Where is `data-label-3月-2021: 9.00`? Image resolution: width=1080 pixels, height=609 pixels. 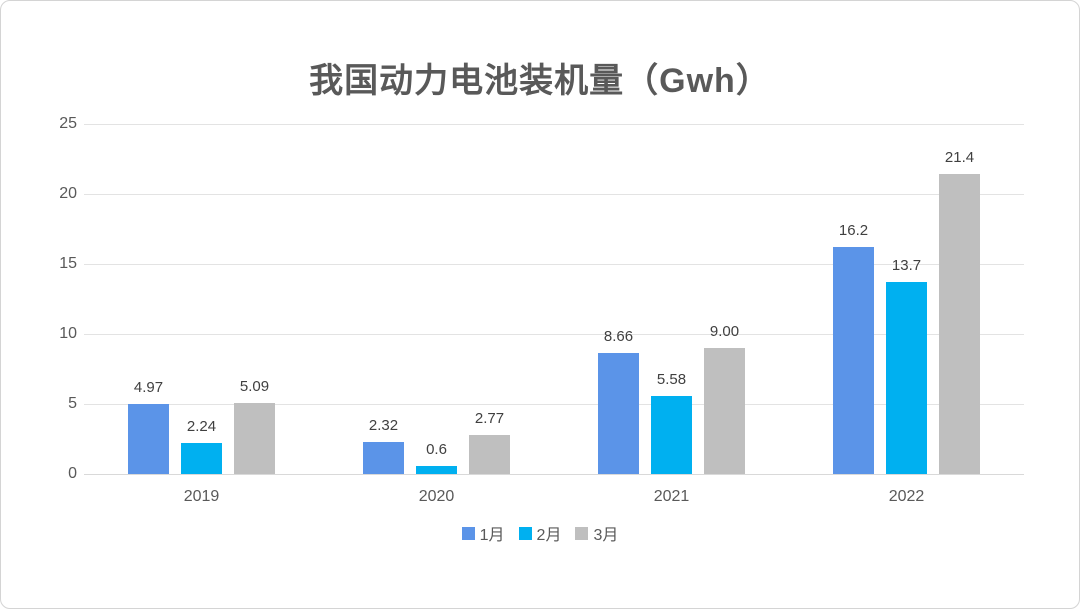 data-label-3月-2021: 9.00 is located at coordinates (724, 331).